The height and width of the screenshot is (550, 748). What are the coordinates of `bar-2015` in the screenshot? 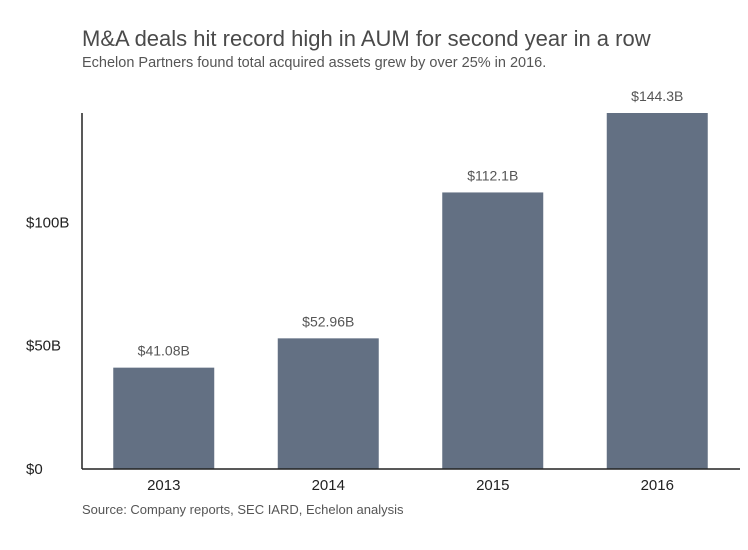 It's located at (493, 330).